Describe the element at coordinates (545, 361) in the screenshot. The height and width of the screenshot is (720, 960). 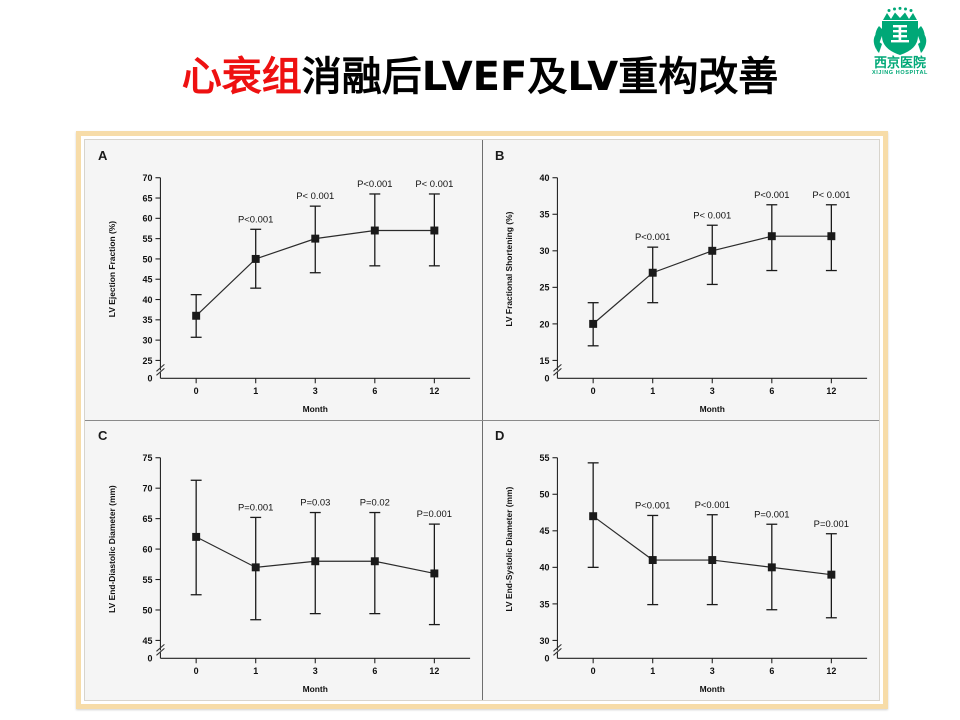
I see `y-tick-label: 15` at that location.